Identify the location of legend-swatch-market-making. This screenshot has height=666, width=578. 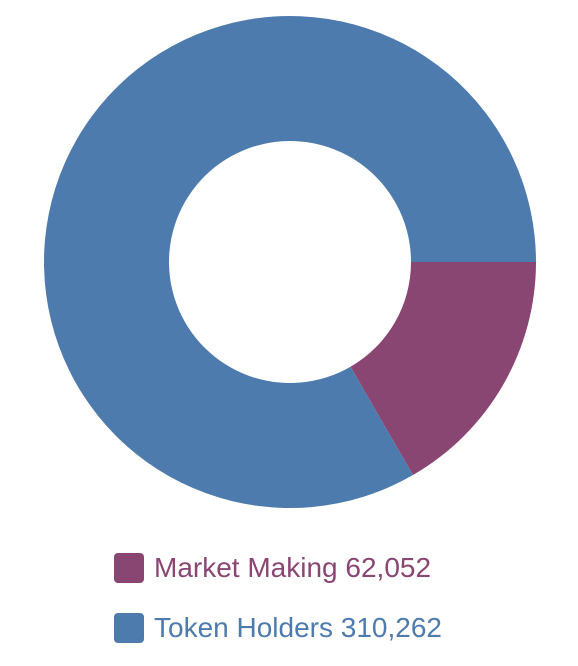
(129, 568).